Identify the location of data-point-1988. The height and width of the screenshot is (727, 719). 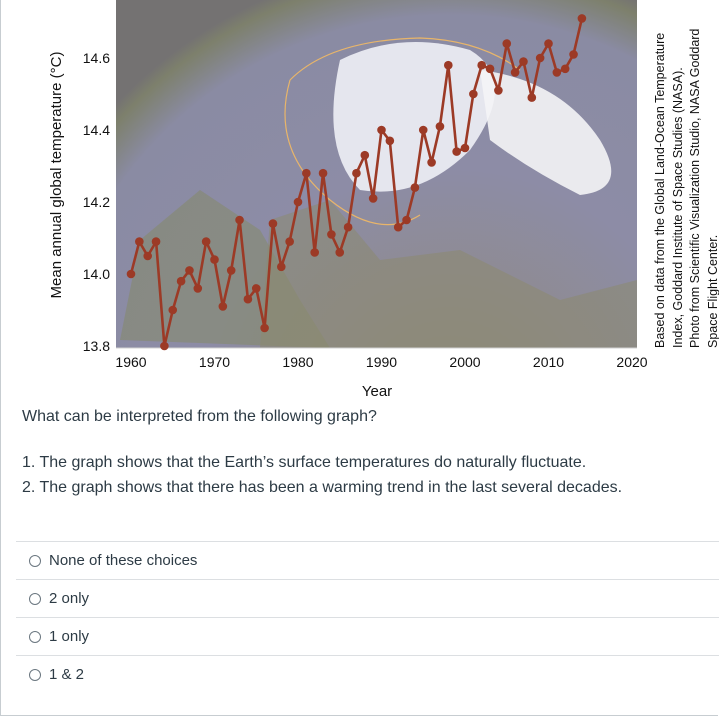
(365, 155).